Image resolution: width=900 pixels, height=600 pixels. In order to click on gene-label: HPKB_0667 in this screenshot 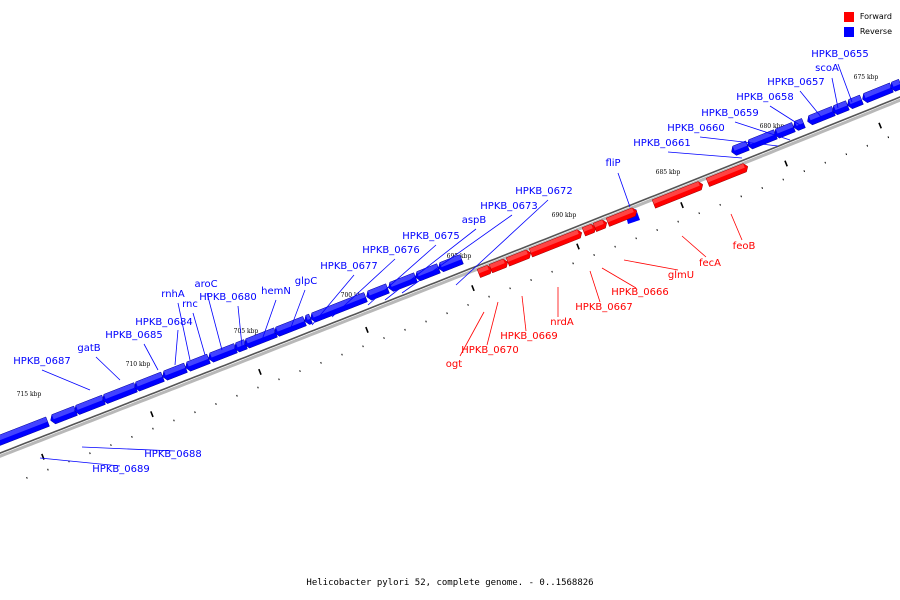, I will do `click(603, 307)`.